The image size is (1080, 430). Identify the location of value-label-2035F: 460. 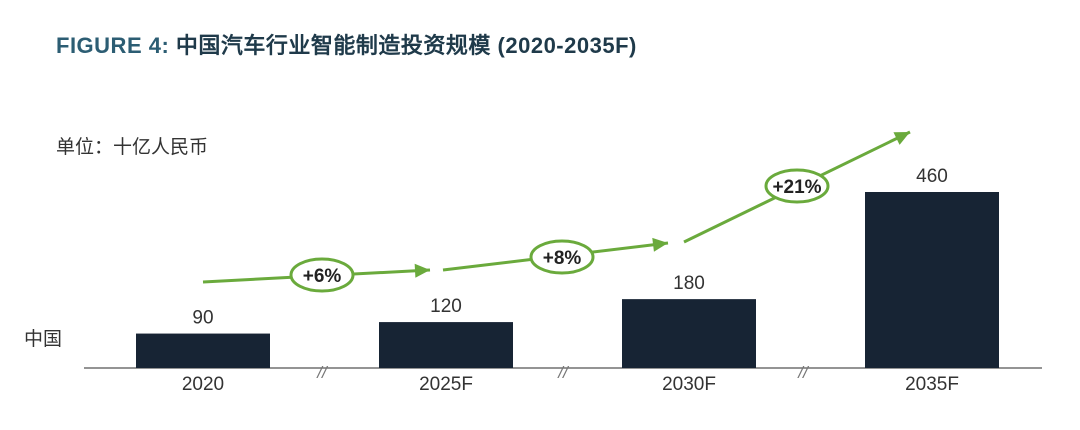
(932, 176).